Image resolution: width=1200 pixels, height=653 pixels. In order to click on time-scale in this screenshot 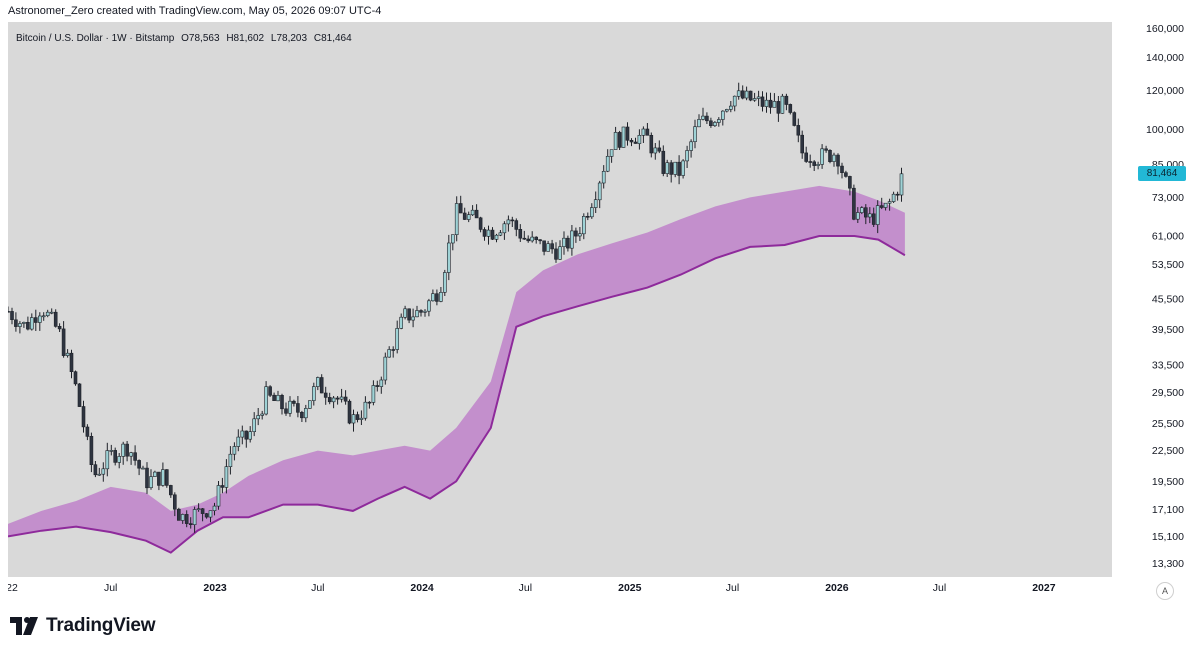, I will do `click(560, 588)`.